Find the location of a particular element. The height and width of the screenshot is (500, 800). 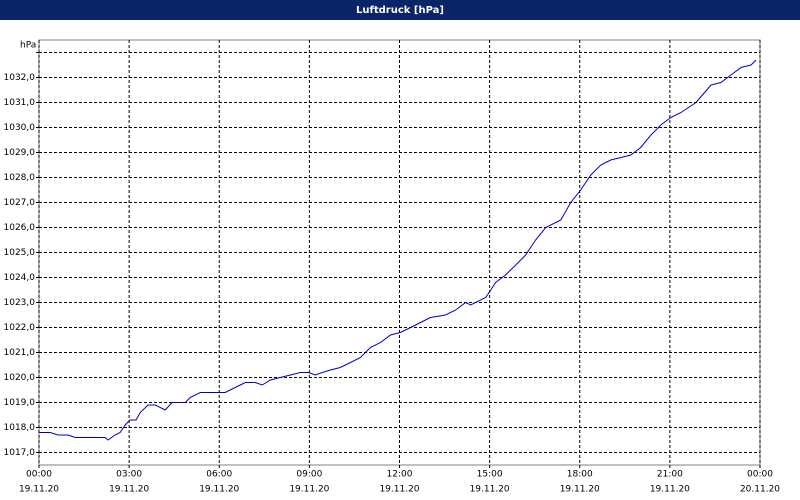

y-tick-label: 1024,0 is located at coordinates (20, 278).